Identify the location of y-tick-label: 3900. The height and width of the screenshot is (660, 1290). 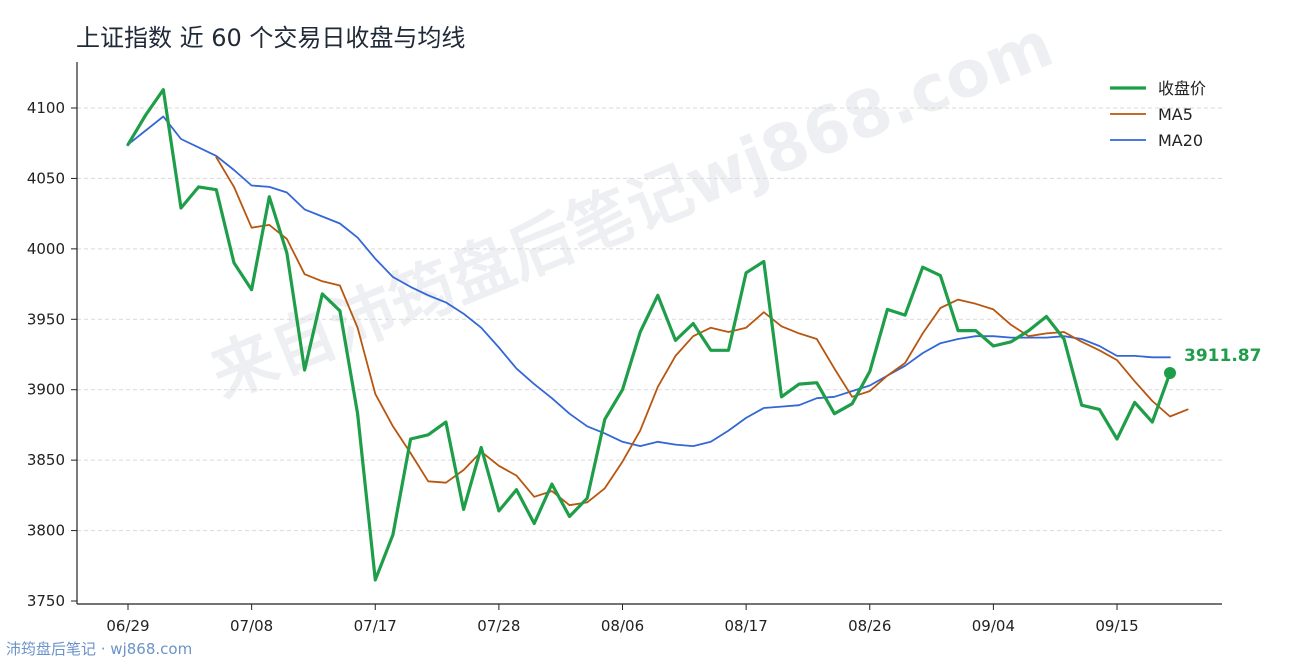
(46, 390).